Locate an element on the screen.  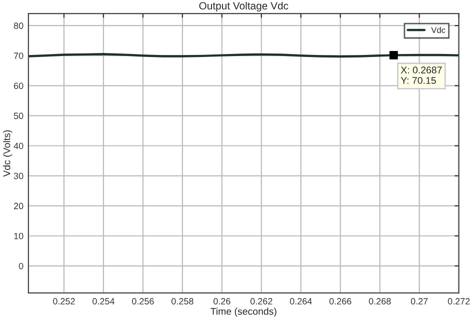
y-tick-label: 30 is located at coordinates (19, 176).